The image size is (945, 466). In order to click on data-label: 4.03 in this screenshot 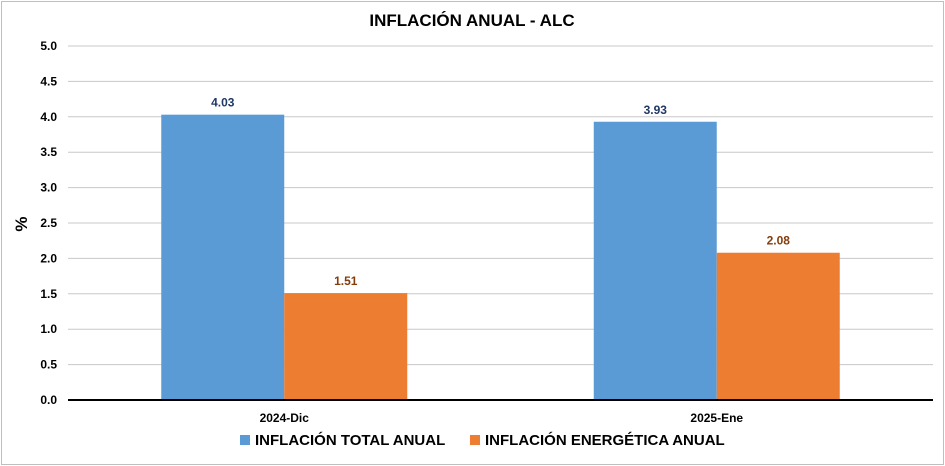, I will do `click(223, 103)`.